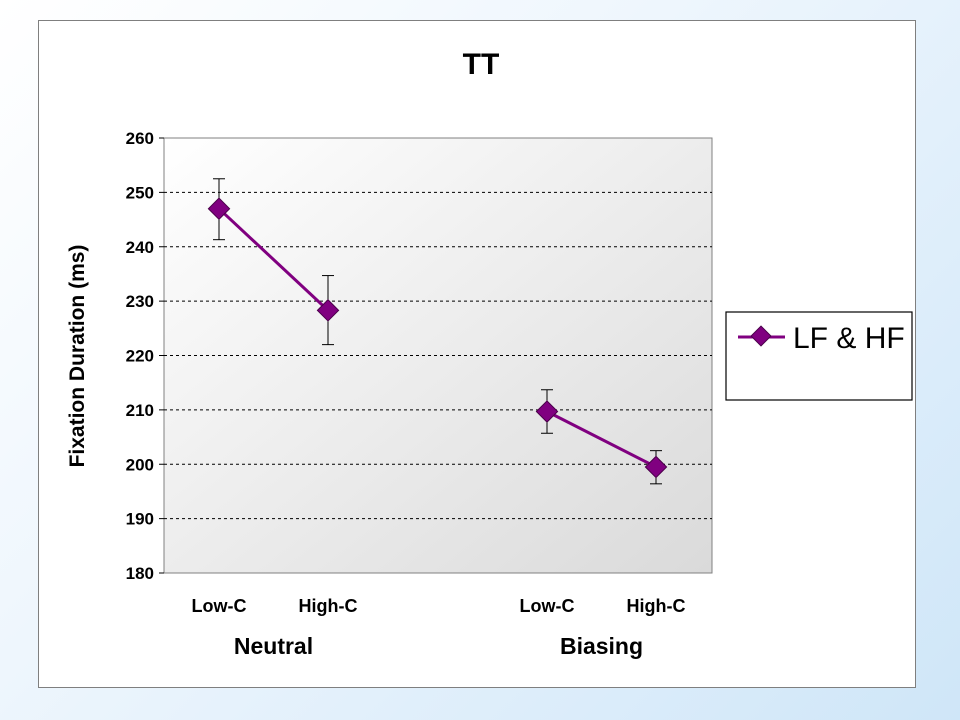 The width and height of the screenshot is (960, 720). What do you see at coordinates (140, 247) in the screenshot?
I see `y-tick-label: 240` at bounding box center [140, 247].